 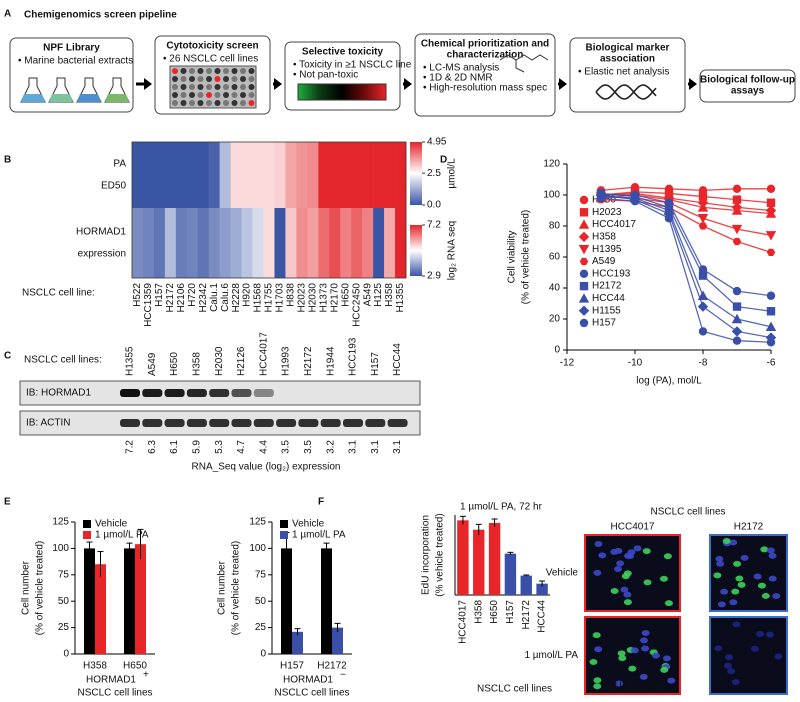 What do you see at coordinates (101, 232) in the screenshot?
I see `row-label: HORMAD1` at bounding box center [101, 232].